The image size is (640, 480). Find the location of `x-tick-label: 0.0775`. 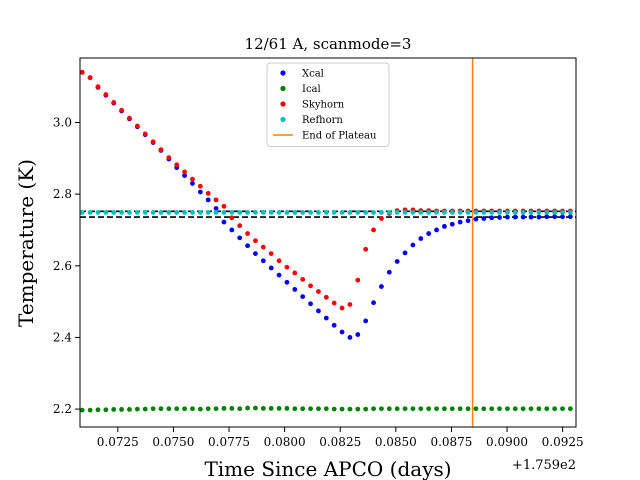

x-tick-label: 0.0775 is located at coordinates (229, 442).